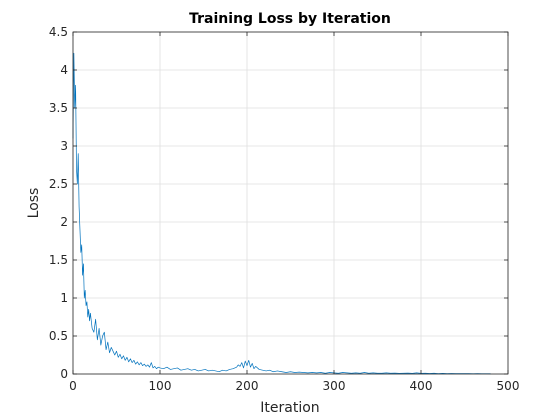 Image resolution: width=560 pixels, height=420 pixels. Describe the element at coordinates (64, 298) in the screenshot. I see `y-tick-label: 1` at that location.